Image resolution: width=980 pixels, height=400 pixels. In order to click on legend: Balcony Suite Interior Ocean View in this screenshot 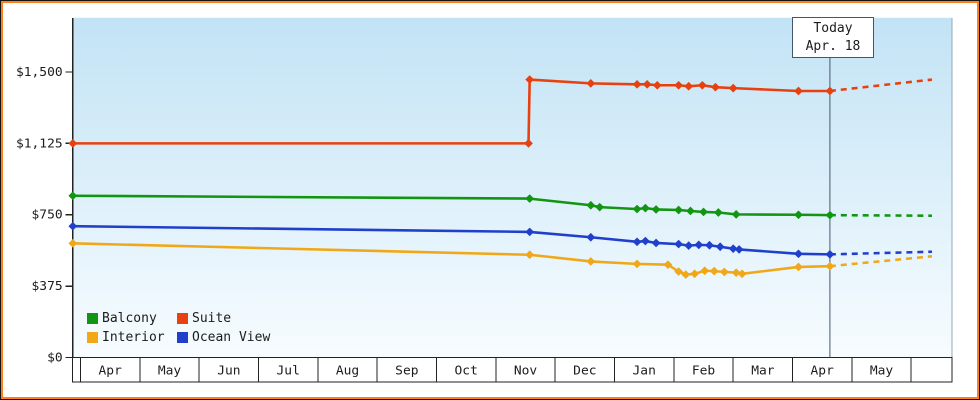, I will do `click(178, 328)`.